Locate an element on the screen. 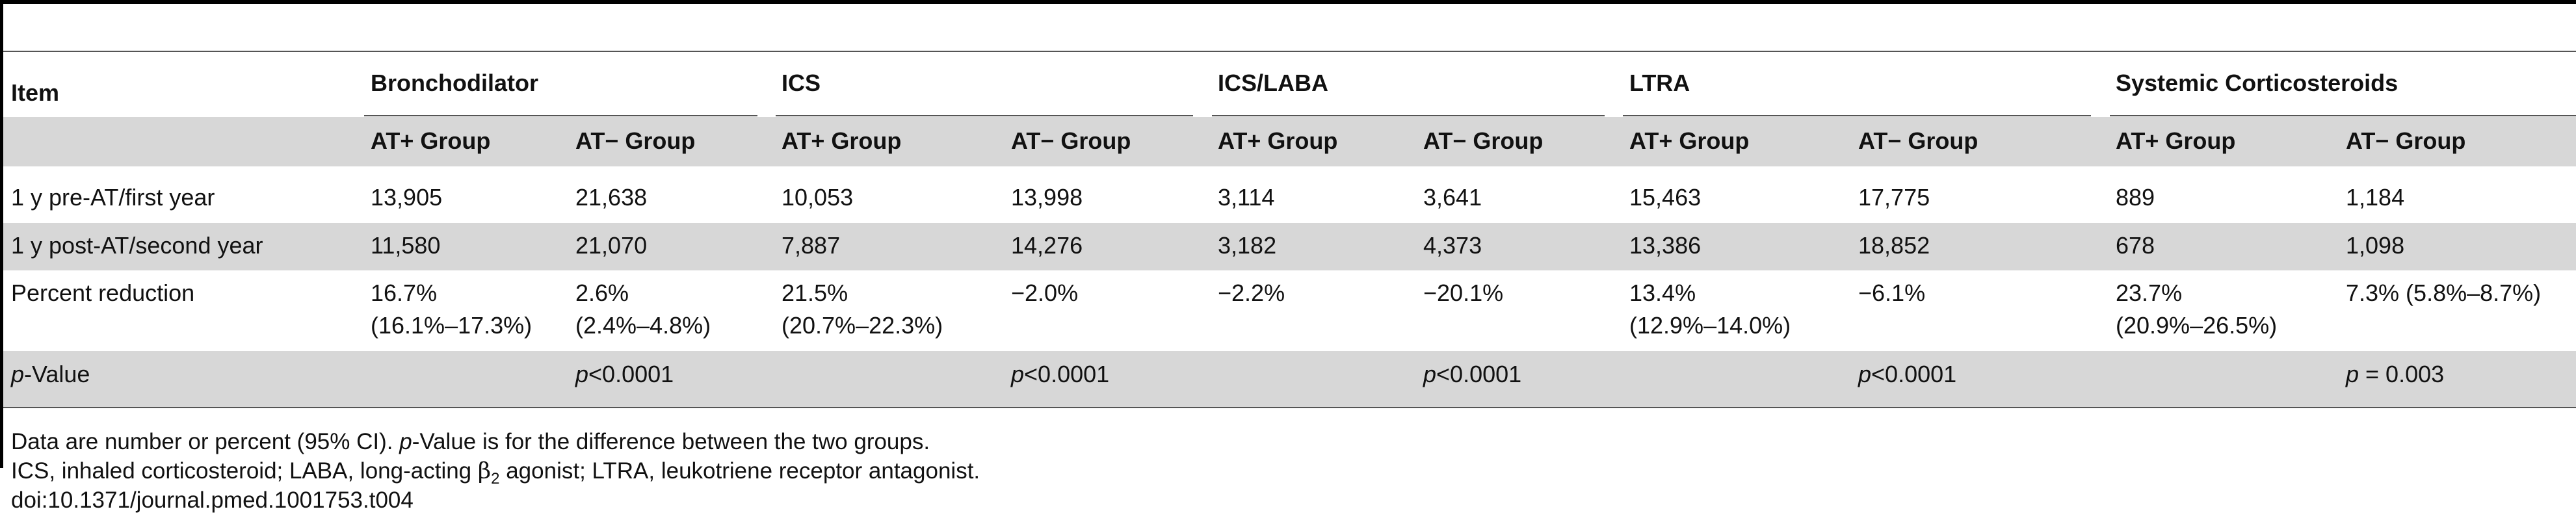 This screenshot has width=2576, height=520. row-label-p-value: p-Value is located at coordinates (50, 375).